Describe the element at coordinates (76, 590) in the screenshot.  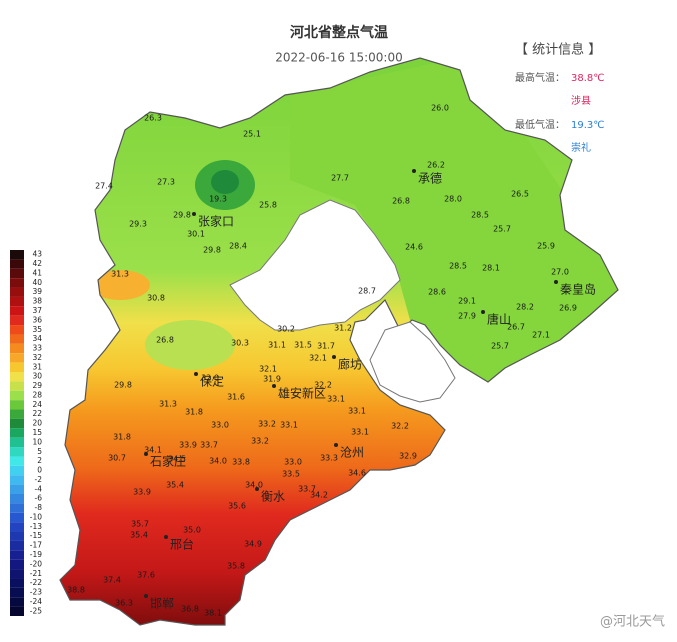
I see `station-temp: 38.8` at that location.